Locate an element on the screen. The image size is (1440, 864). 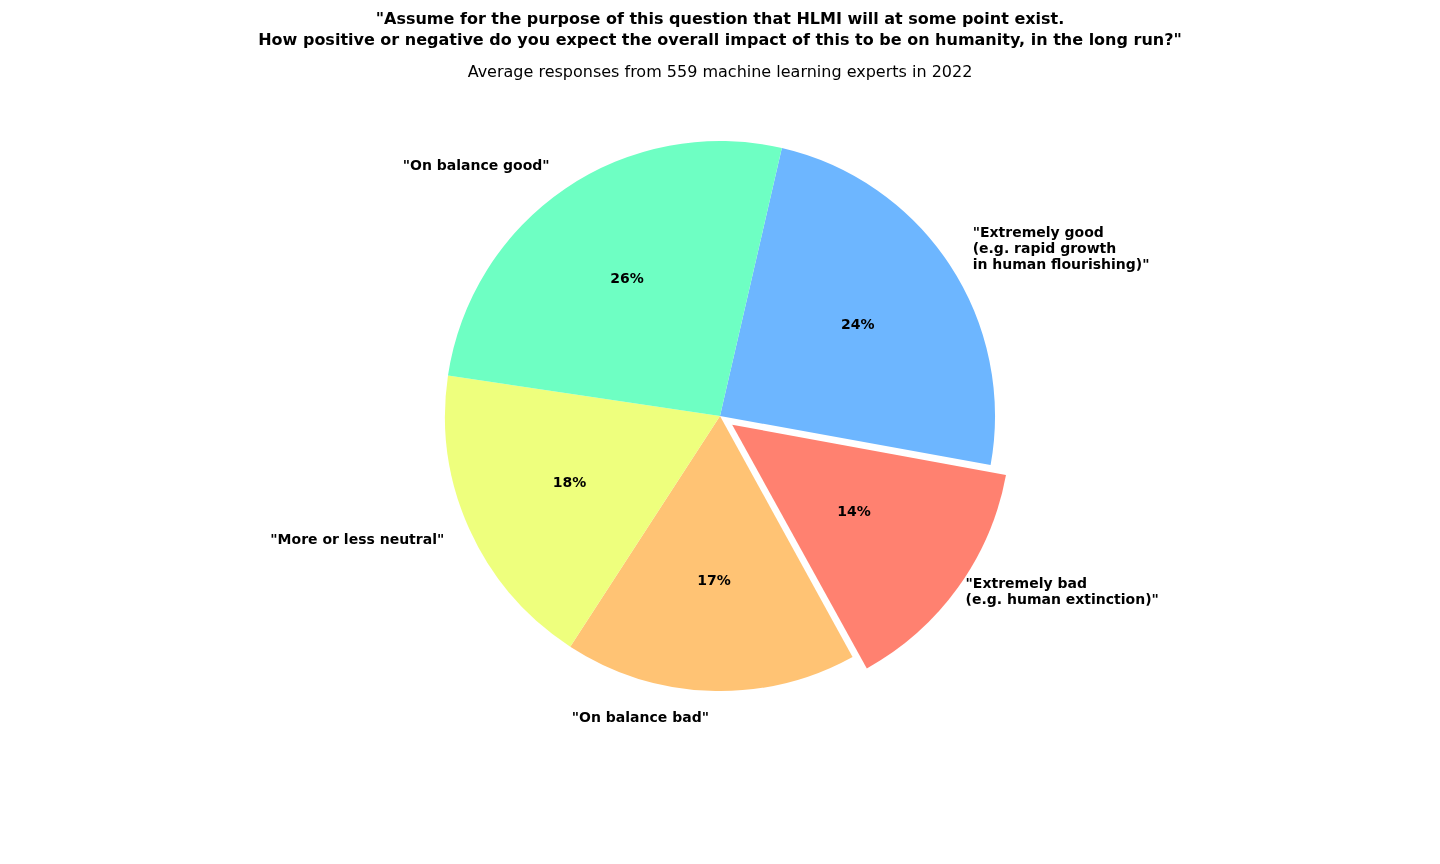
slice-label: "Extremely good (e.g. rapid growth in human flourishing)" is located at coordinates (1061, 248).